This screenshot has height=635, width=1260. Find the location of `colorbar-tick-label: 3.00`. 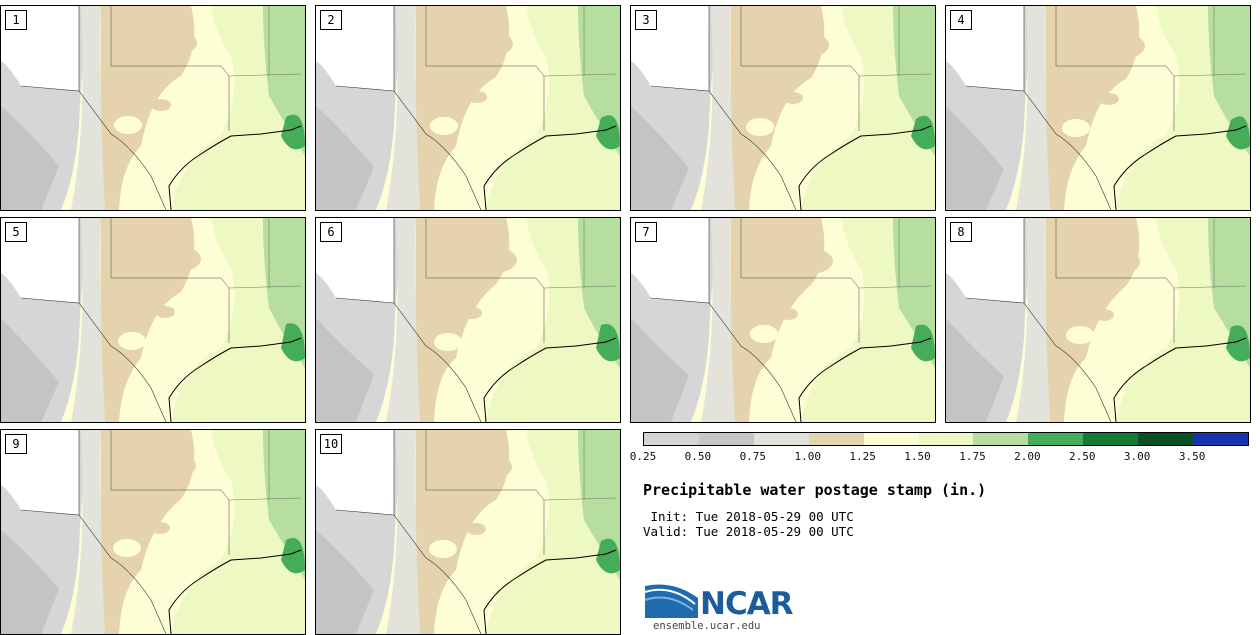

colorbar-tick-label: 3.00 is located at coordinates (1137, 456).